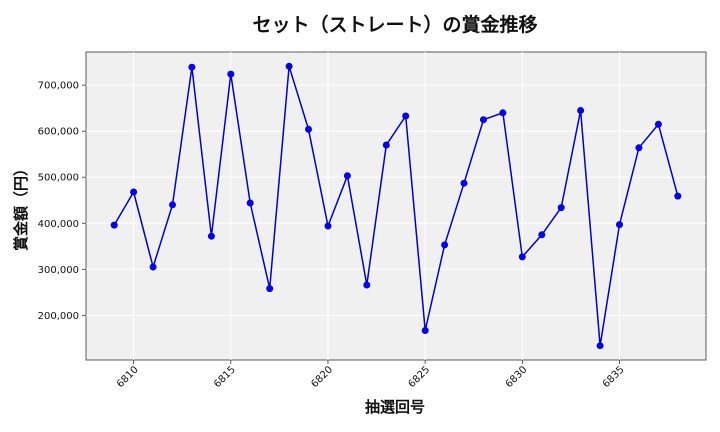 The image size is (720, 432). Describe the element at coordinates (614, 377) in the screenshot. I see `x-tick-label: 6835` at that location.